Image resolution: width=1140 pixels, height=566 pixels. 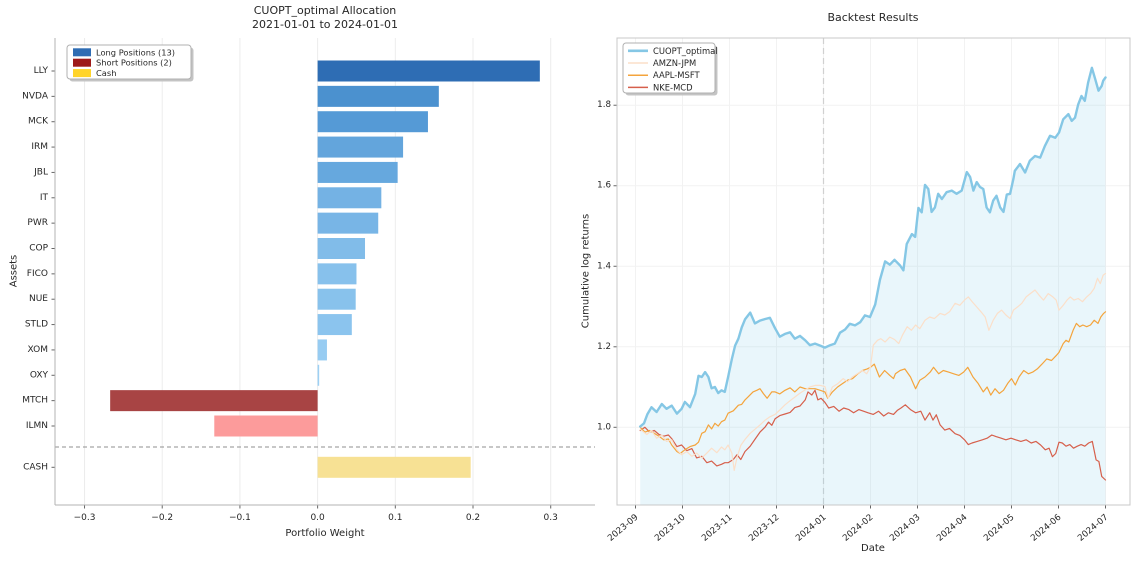 I want to click on legend-label: NKE-MCD, so click(x=673, y=87).